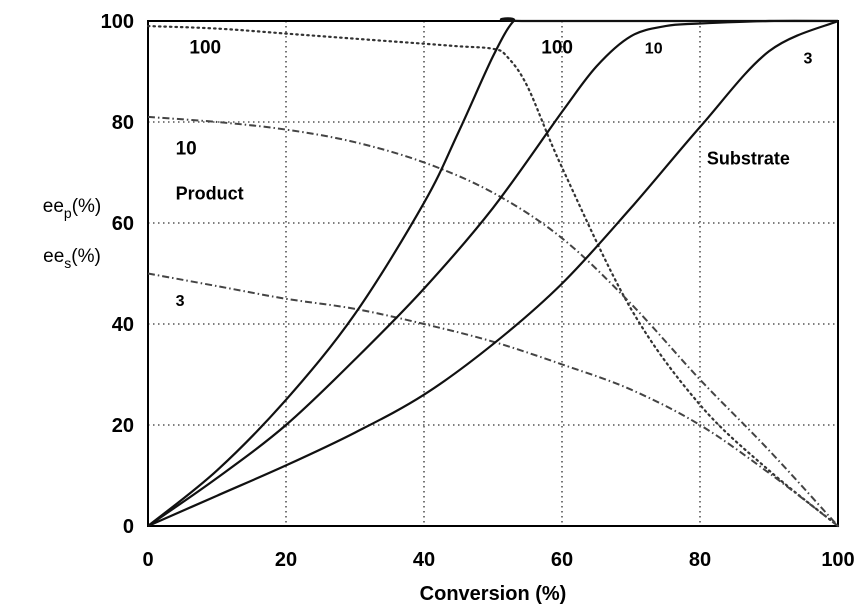 The image size is (854, 608). I want to click on x-tick-label: 20, so click(286, 560).